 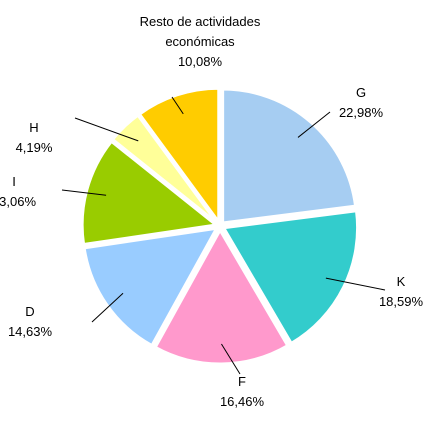 What do you see at coordinates (242, 392) in the screenshot?
I see `slice-label: F 16,46%` at bounding box center [242, 392].